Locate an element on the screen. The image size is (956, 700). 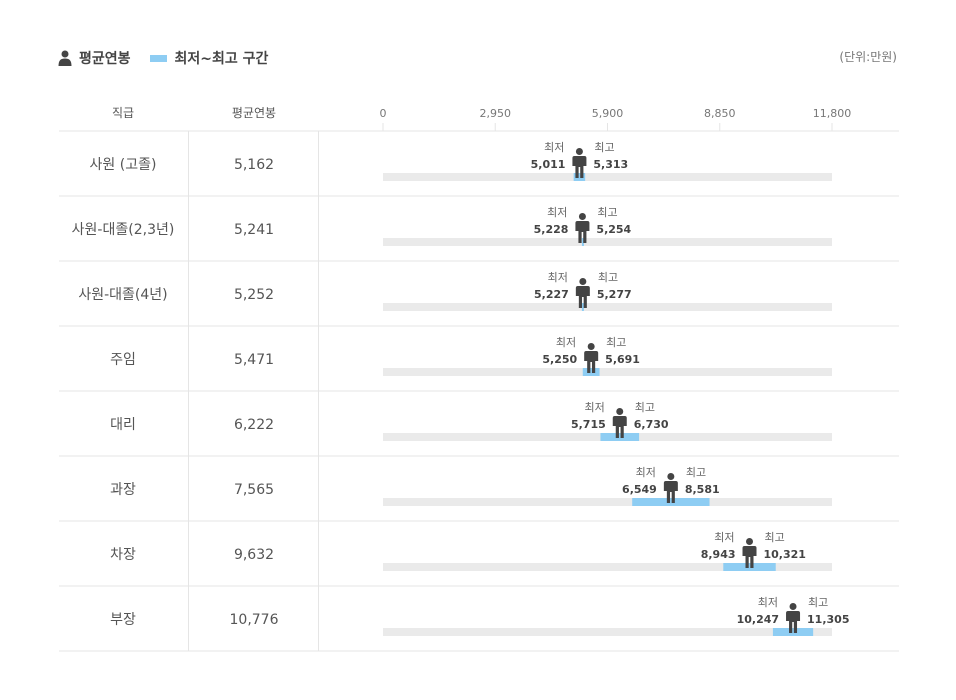
rank-label: 차장 is located at coordinates (123, 555).